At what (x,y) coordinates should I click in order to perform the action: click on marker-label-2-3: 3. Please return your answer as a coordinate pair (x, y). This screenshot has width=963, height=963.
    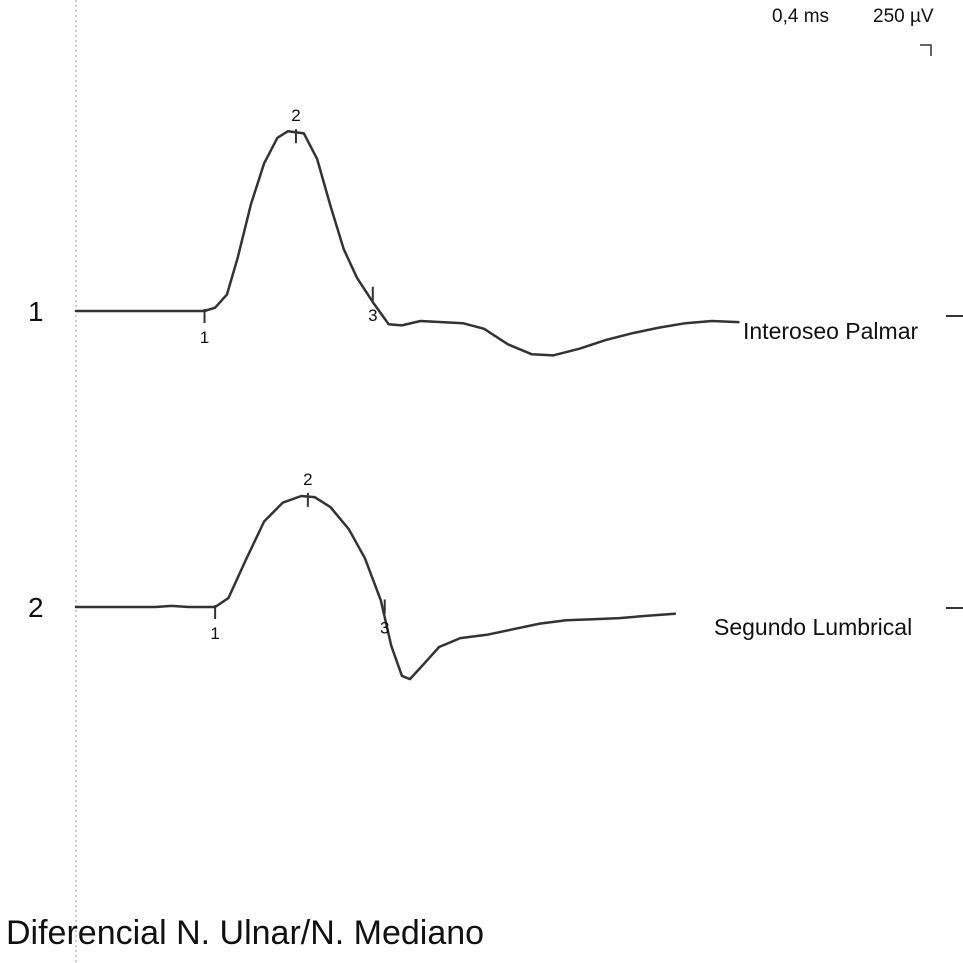
    Looking at the image, I should click on (384, 627).